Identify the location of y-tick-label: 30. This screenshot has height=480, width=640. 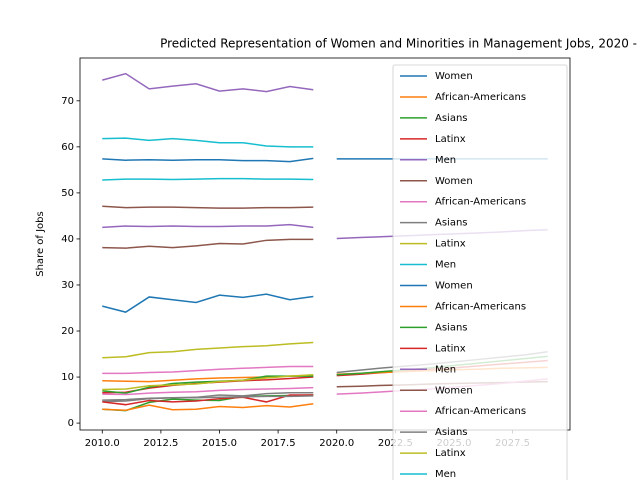
(67, 285).